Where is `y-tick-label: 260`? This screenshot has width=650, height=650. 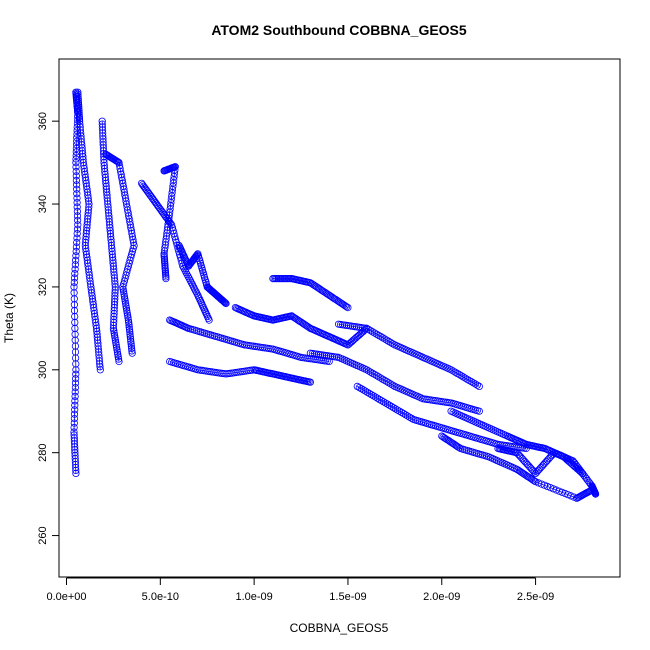 y-tick-label: 260 is located at coordinates (43, 535).